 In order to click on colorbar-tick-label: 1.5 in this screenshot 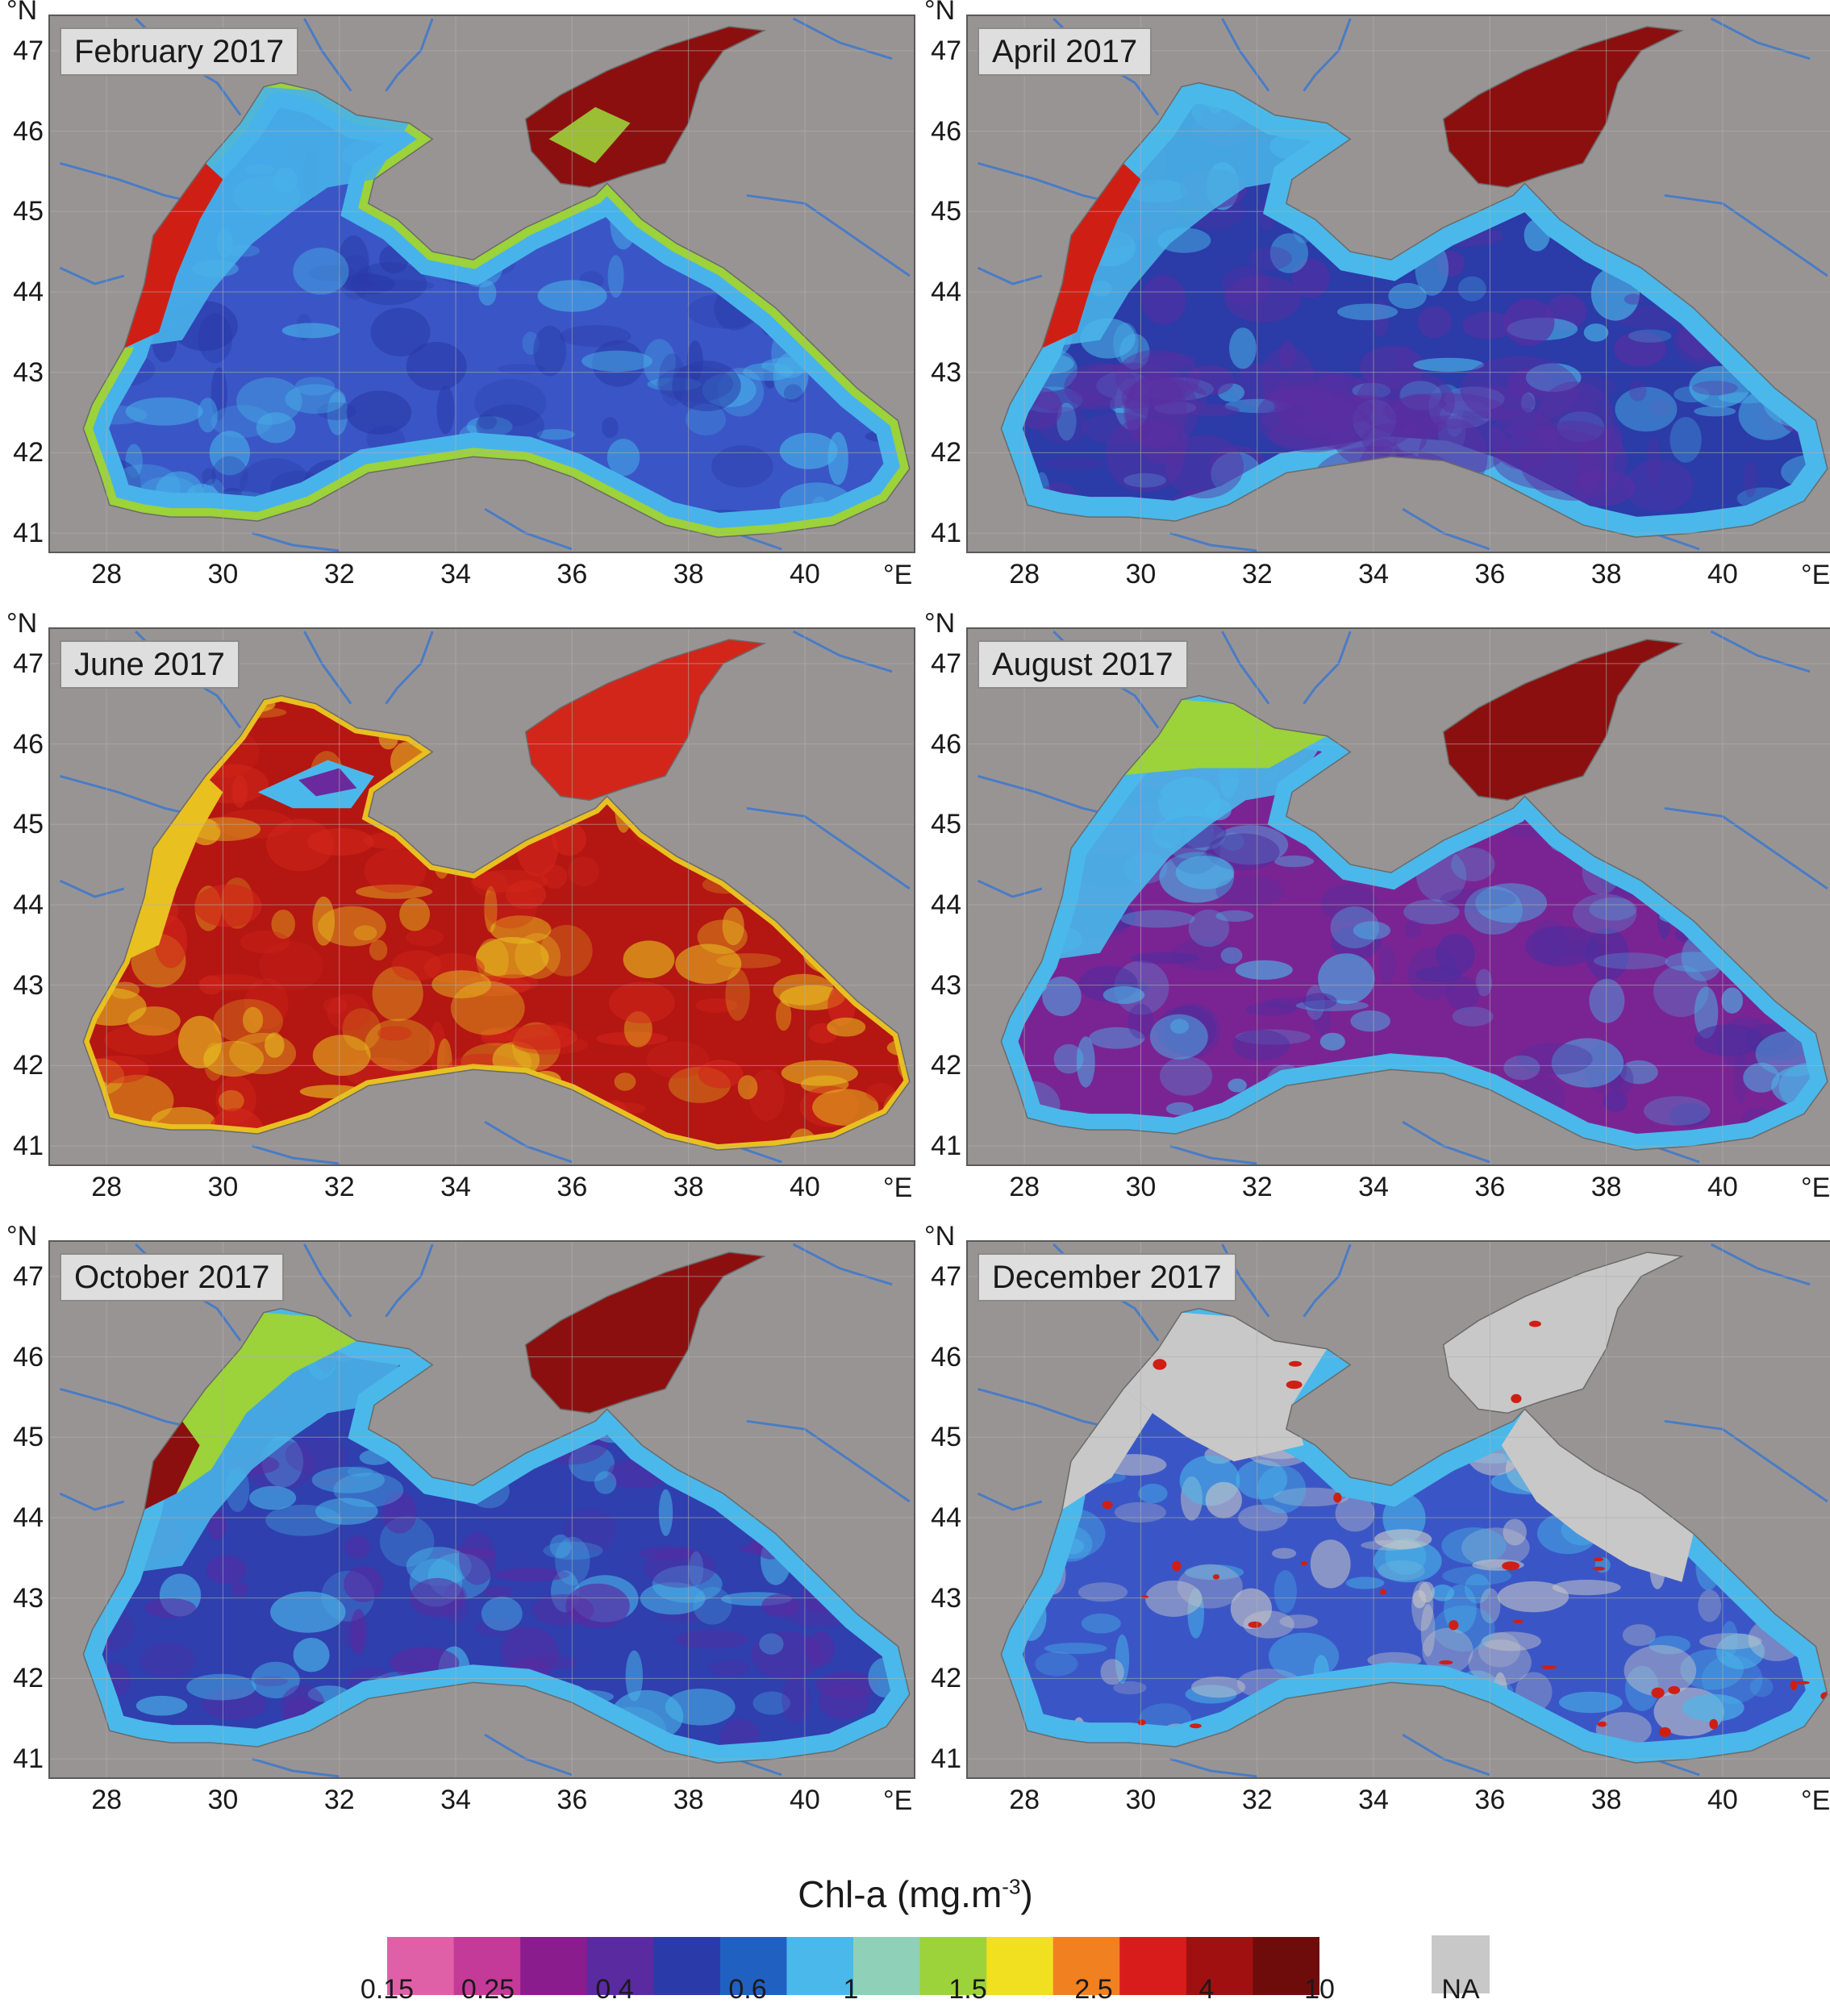, I will do `click(968, 1990)`.